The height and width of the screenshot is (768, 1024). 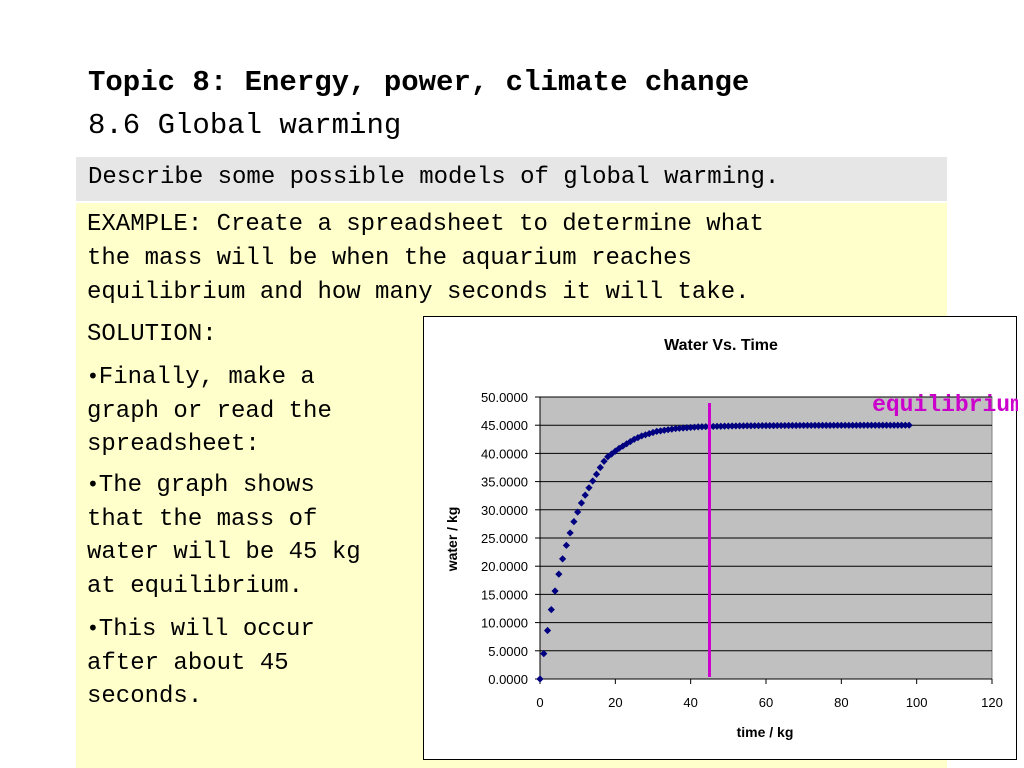 What do you see at coordinates (504, 538) in the screenshot?
I see `y-tick-label: 25.0000` at bounding box center [504, 538].